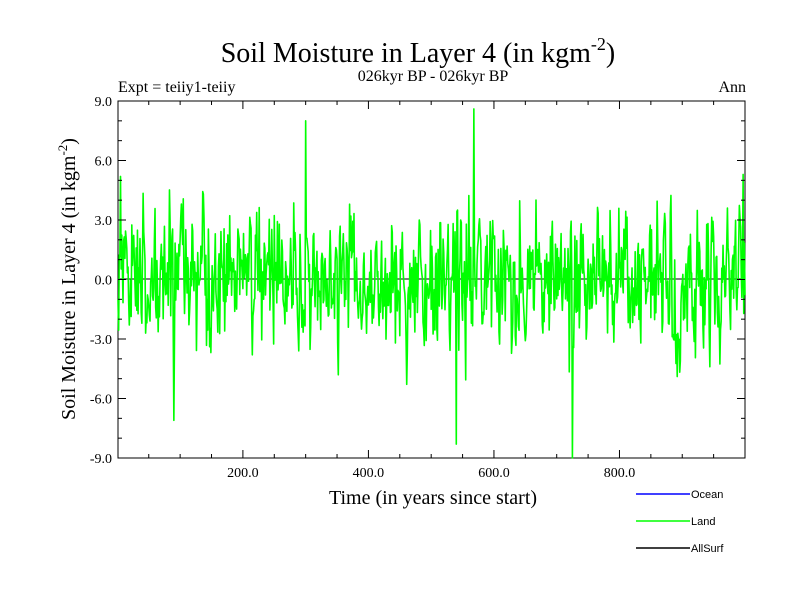 The height and width of the screenshot is (600, 800). What do you see at coordinates (104, 221) in the screenshot?
I see `y-tick-label: 3.0` at bounding box center [104, 221].